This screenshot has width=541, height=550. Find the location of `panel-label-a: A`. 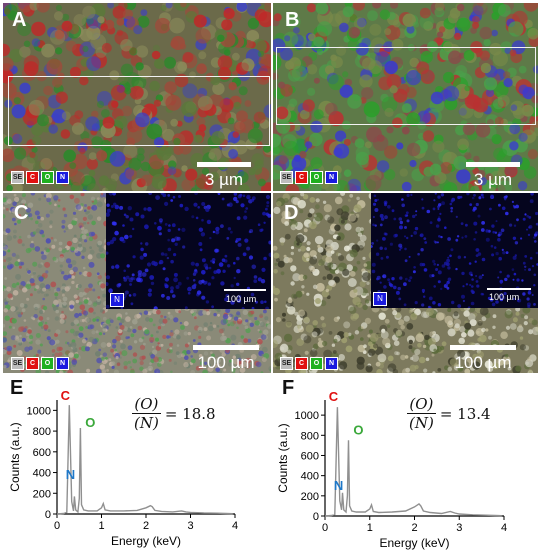

panel-label-a: A is located at coordinates (19, 20).